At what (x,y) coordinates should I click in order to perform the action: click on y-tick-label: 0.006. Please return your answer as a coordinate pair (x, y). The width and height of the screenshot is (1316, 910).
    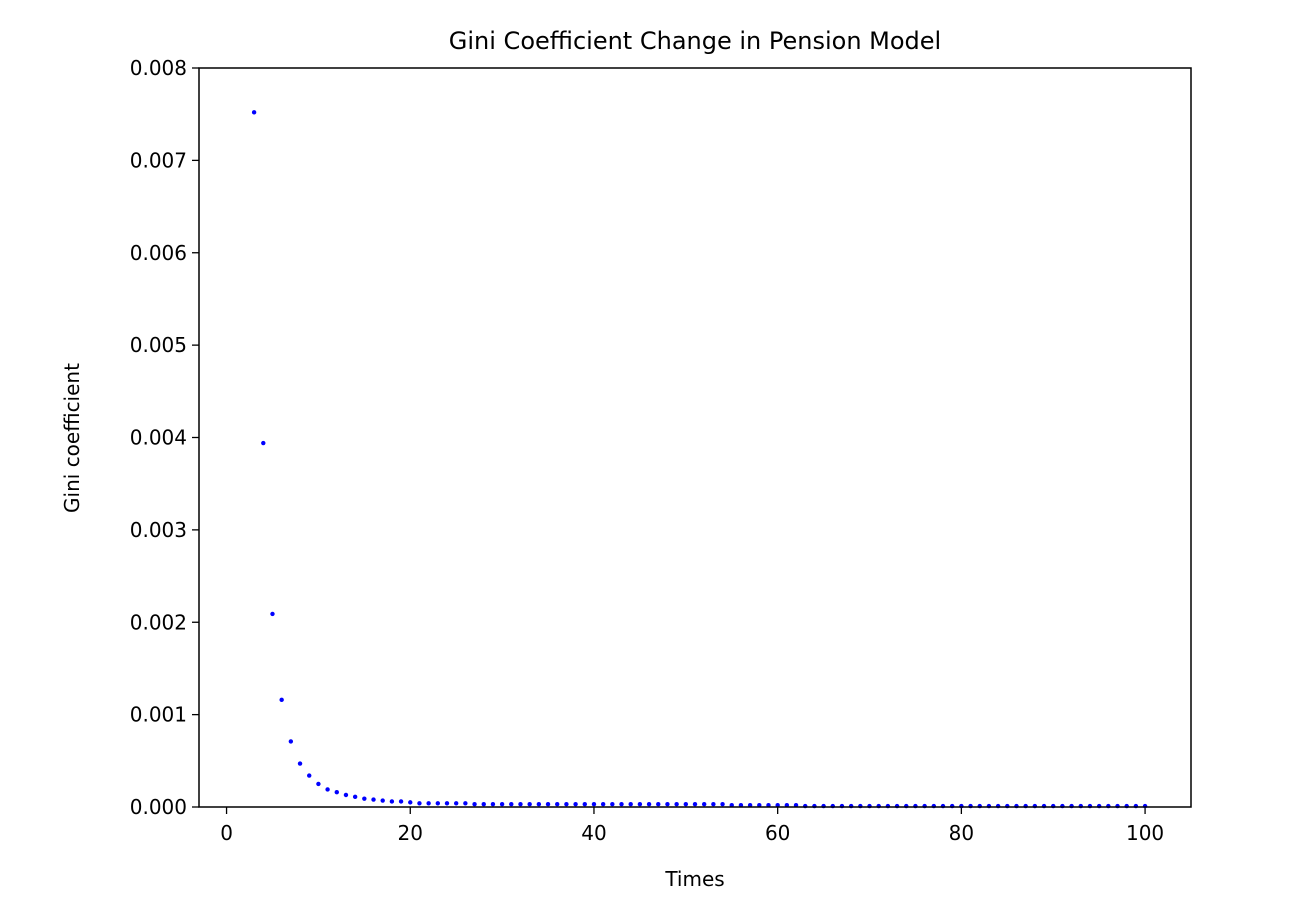
    Looking at the image, I should click on (158, 253).